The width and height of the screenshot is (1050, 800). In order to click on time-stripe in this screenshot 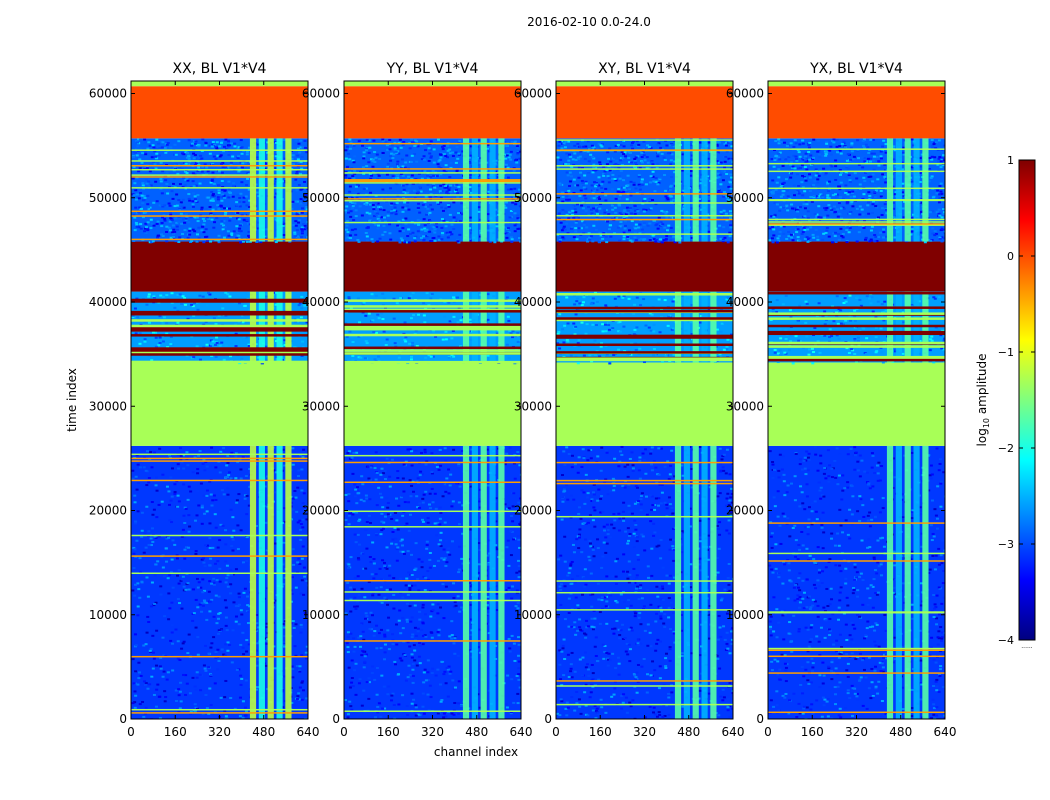, I will do `click(219, 175)`.